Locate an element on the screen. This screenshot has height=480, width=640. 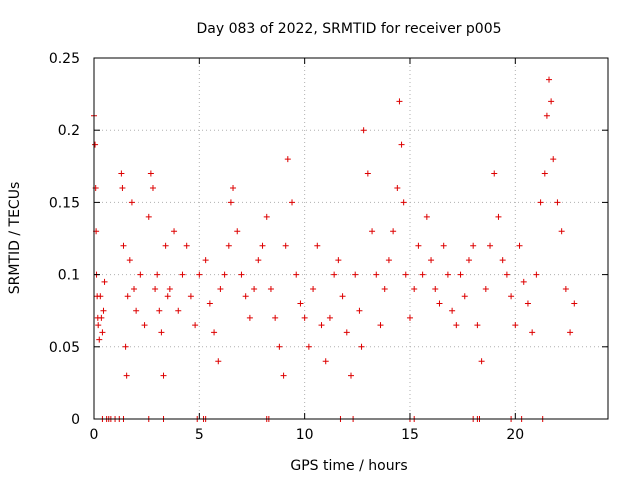
y-tick-label: 0 is located at coordinates (75, 420).